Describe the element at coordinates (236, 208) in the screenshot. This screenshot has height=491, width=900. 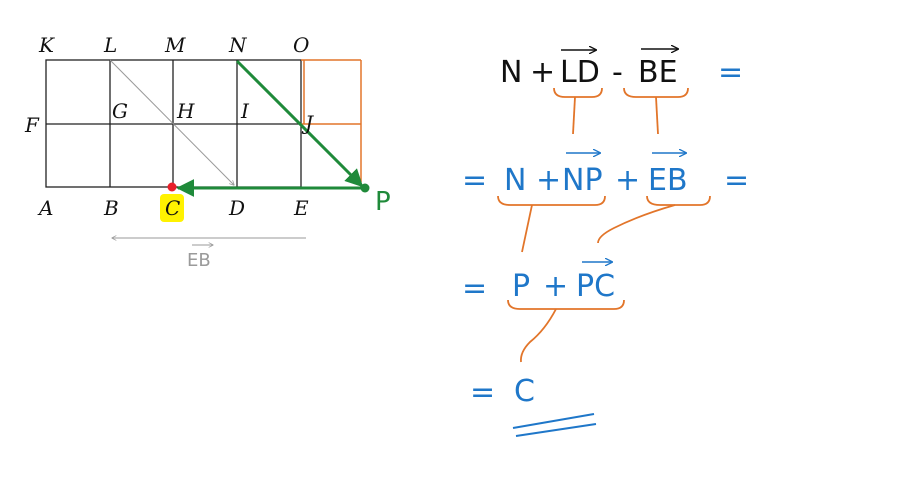
I see `label-d: D` at that location.